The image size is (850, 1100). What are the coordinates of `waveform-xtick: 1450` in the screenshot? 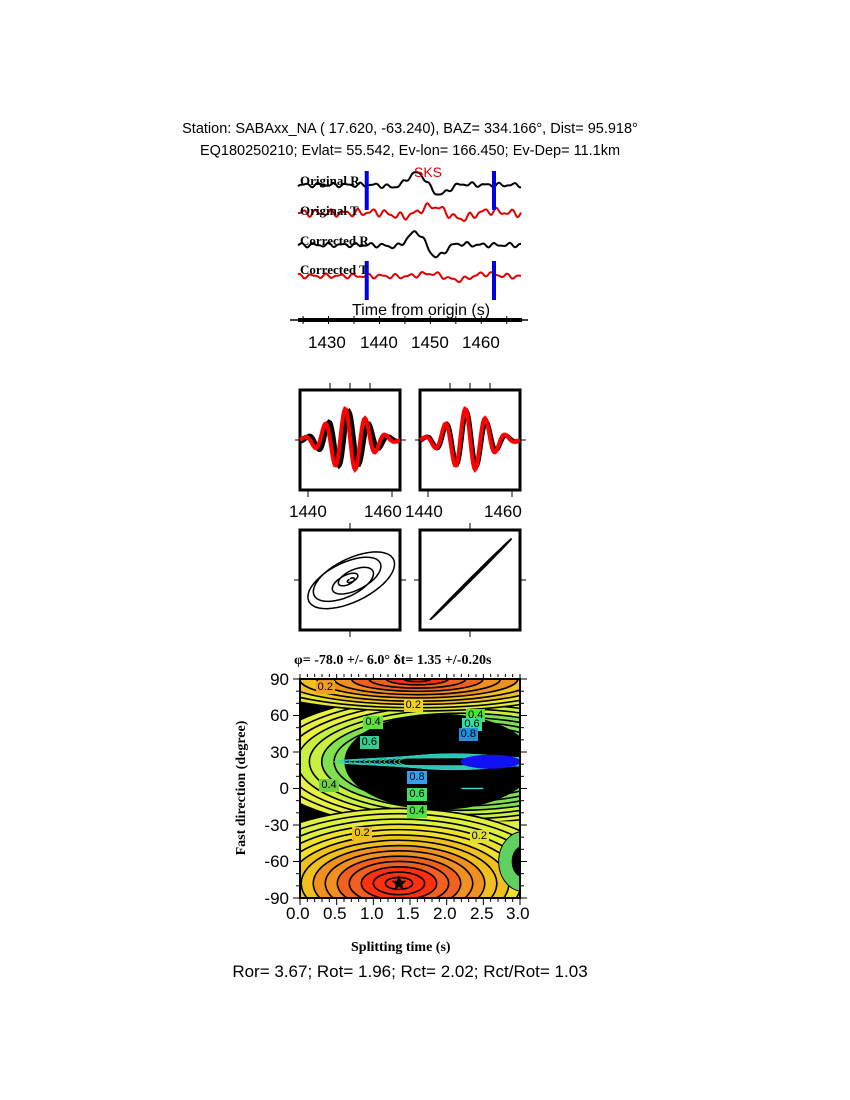 It's located at (430, 342).